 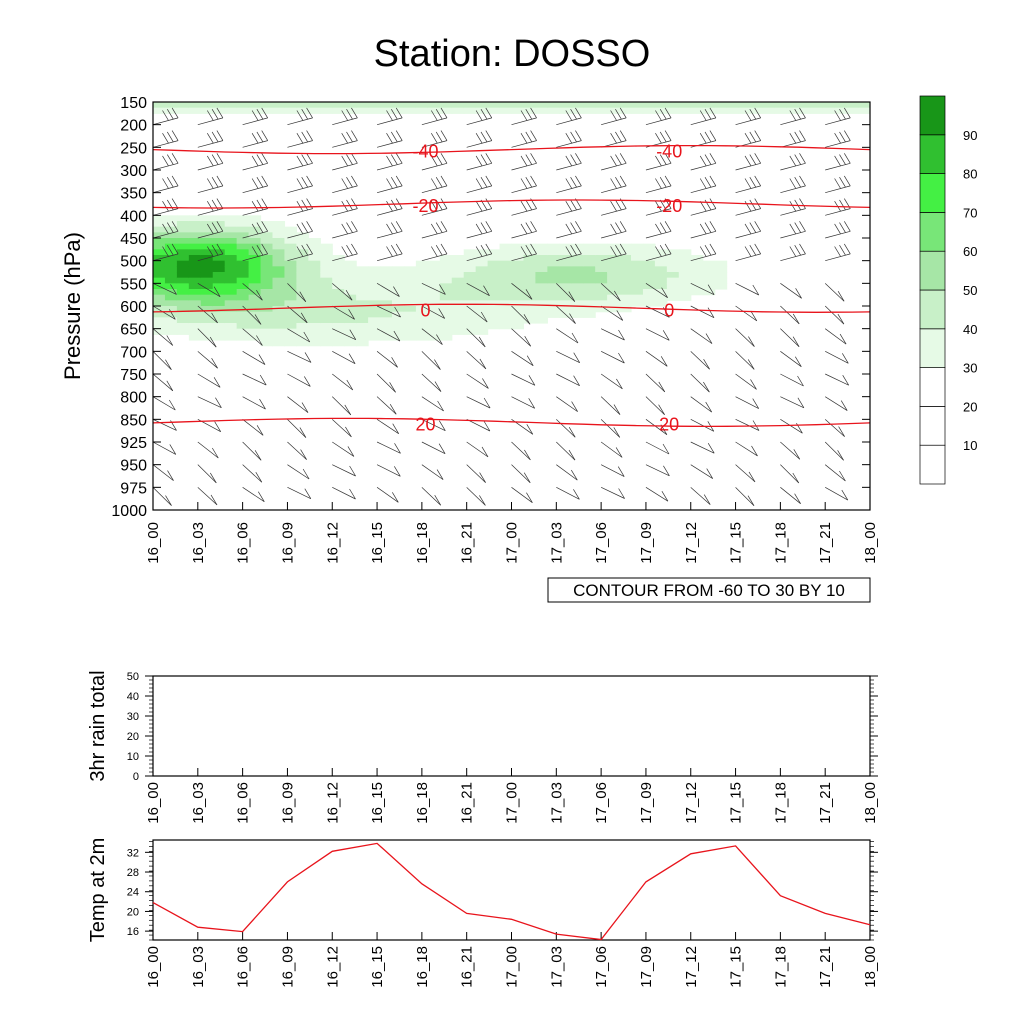 What do you see at coordinates (932, 464) in the screenshot?
I see `colorbar-swatch` at bounding box center [932, 464].